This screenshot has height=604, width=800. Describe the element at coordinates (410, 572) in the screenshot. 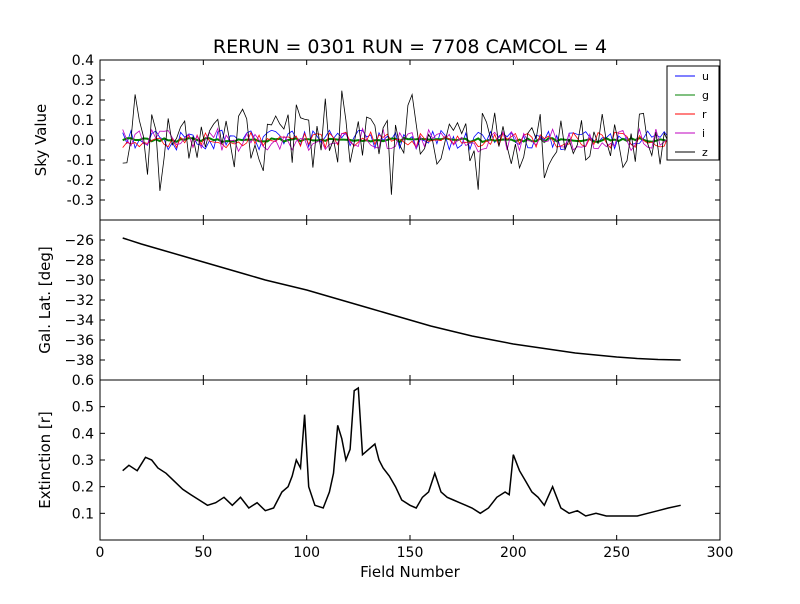

I see `x-axis-label: Field Number` at that location.